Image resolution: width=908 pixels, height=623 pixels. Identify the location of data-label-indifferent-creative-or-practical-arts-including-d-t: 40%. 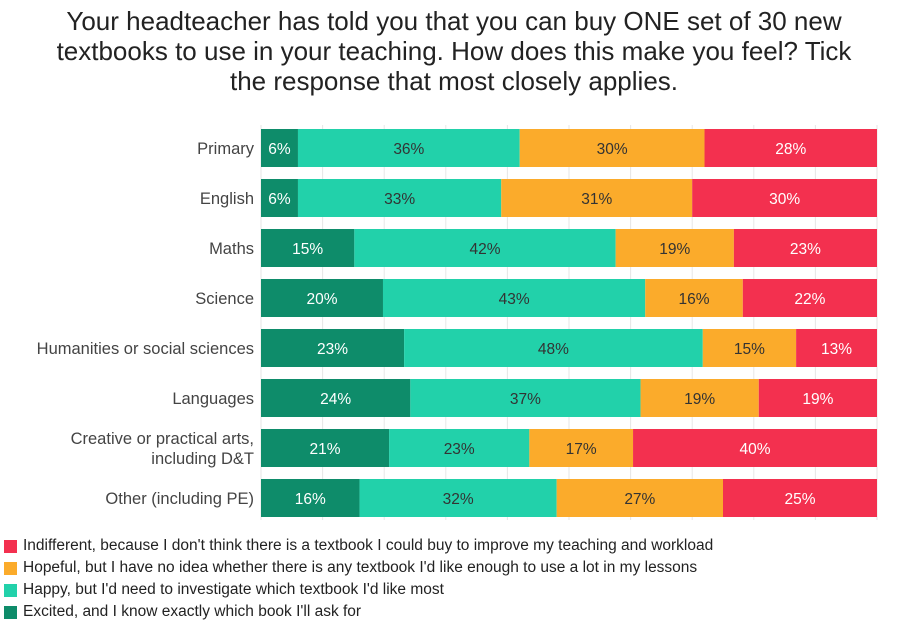
(755, 449).